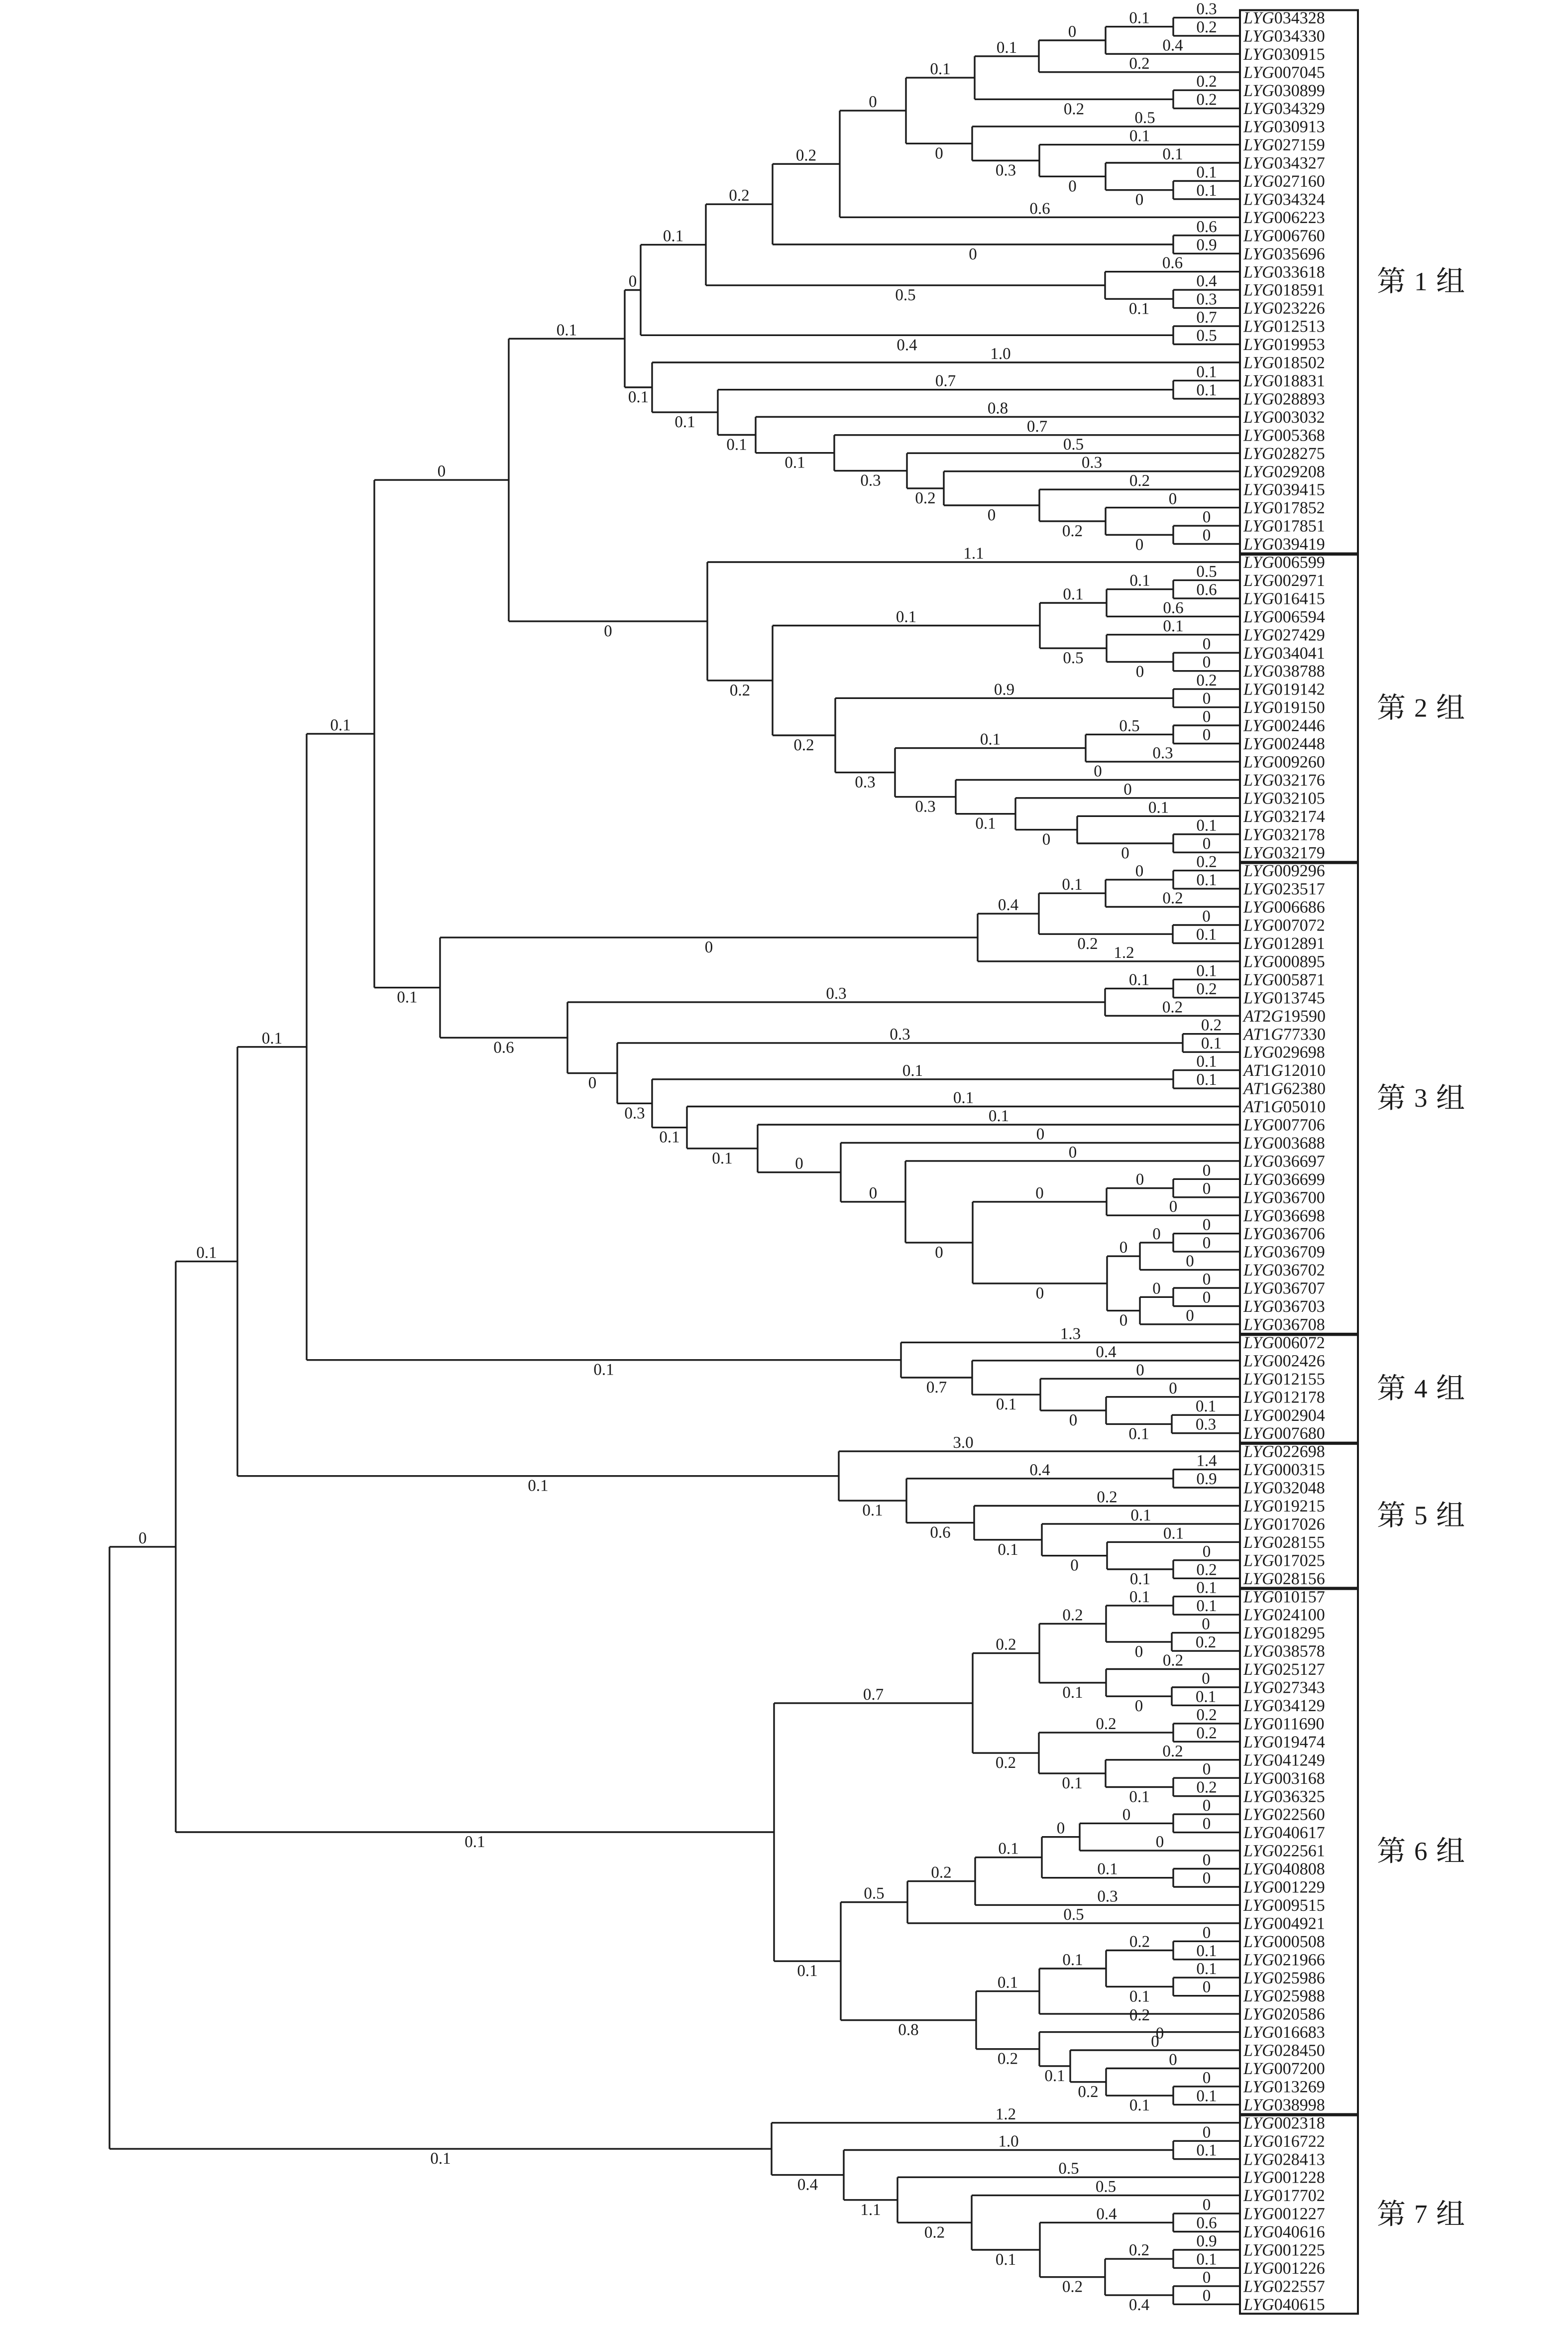  I want to click on svg-text: LYG032105, so click(1284, 798).